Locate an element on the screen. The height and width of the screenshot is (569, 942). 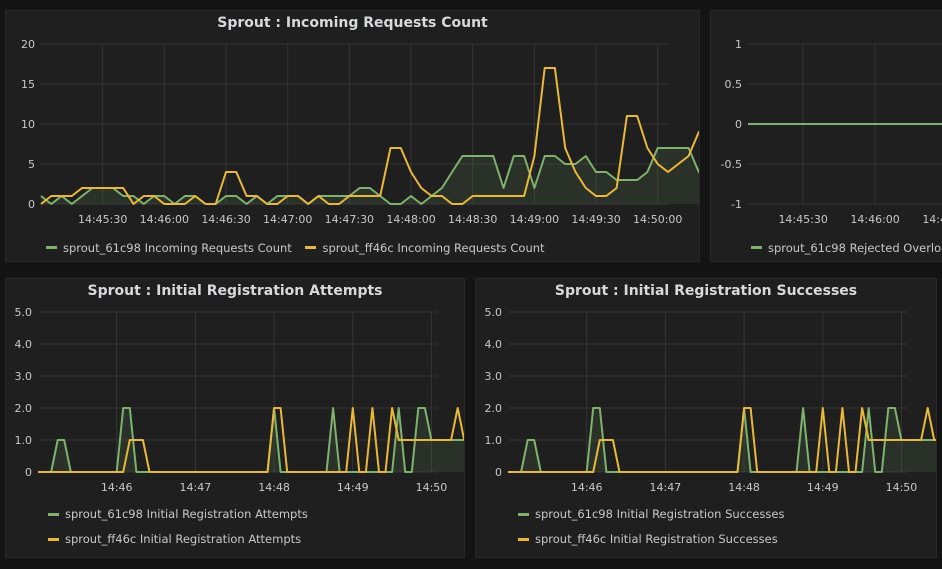
legend-item-a: sprout_61c98 Incoming Requests Count is located at coordinates (169, 248).